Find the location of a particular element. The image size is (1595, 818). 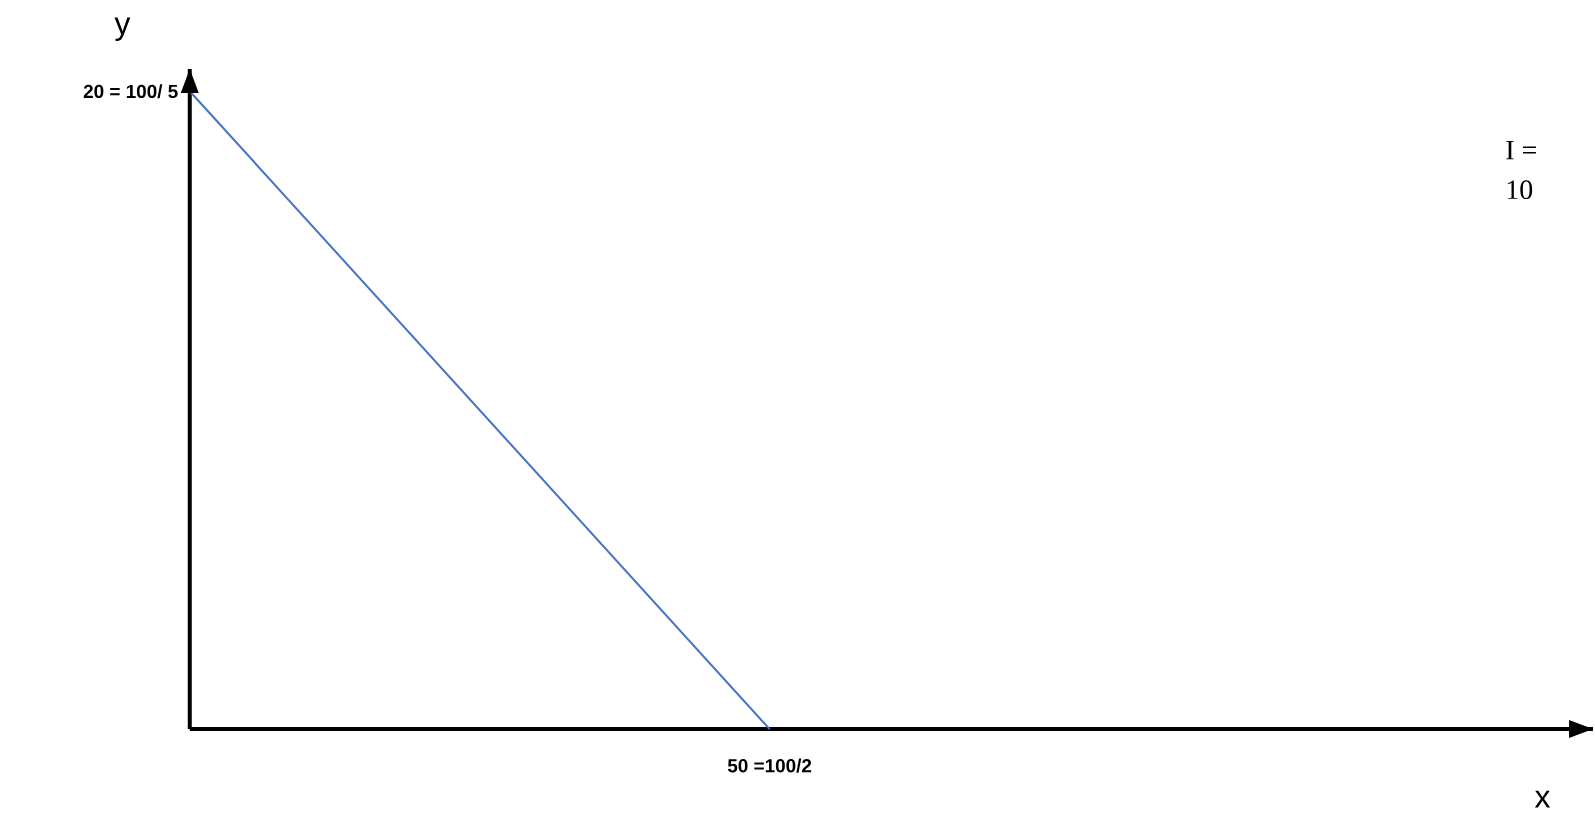

annotation: 20 = 100/ 5 is located at coordinates (130, 91).